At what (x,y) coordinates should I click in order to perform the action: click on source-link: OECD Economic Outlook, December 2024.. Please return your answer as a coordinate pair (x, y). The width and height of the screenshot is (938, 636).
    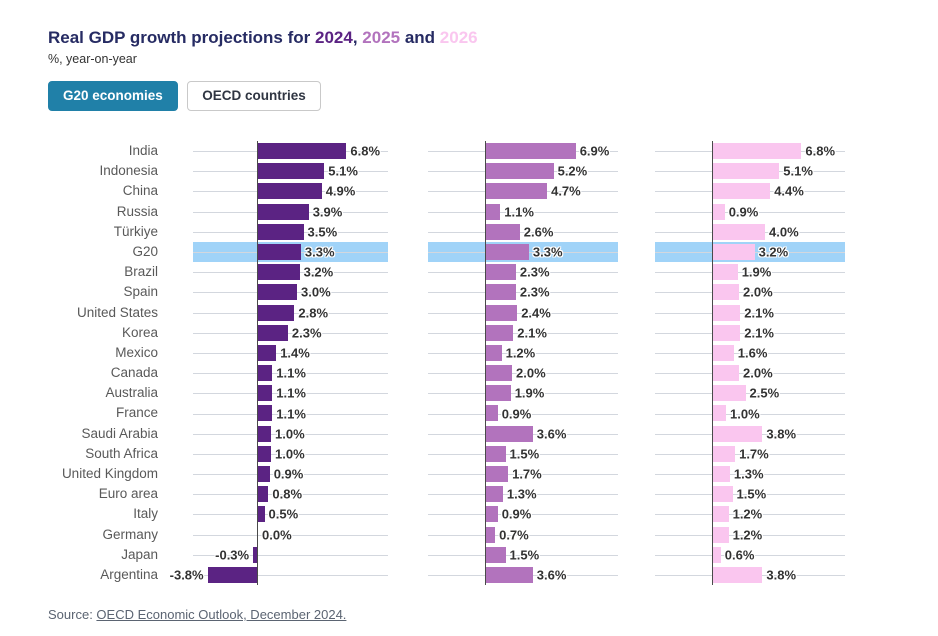
    Looking at the image, I should click on (221, 615).